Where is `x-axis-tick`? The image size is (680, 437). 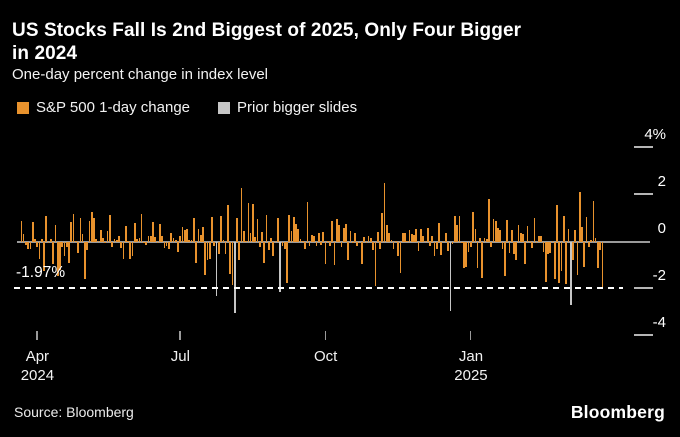 x-axis-tick is located at coordinates (37, 335).